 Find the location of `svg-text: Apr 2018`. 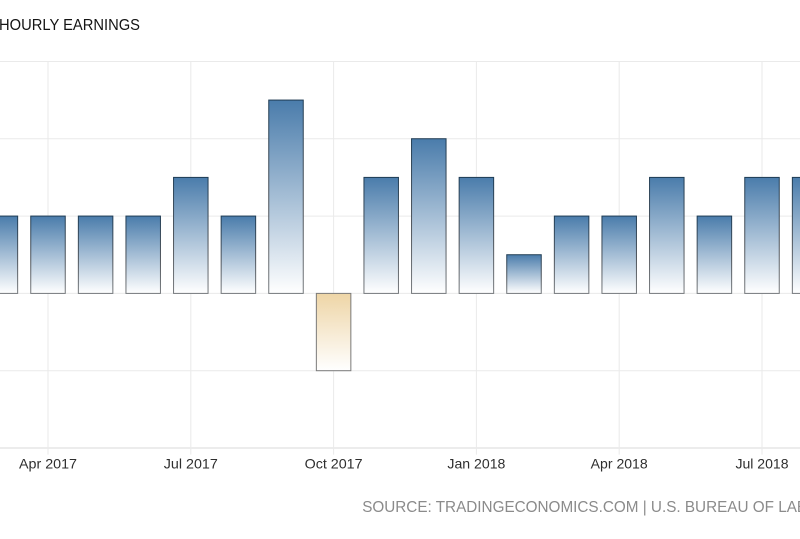

svg-text: Apr 2018 is located at coordinates (619, 464).